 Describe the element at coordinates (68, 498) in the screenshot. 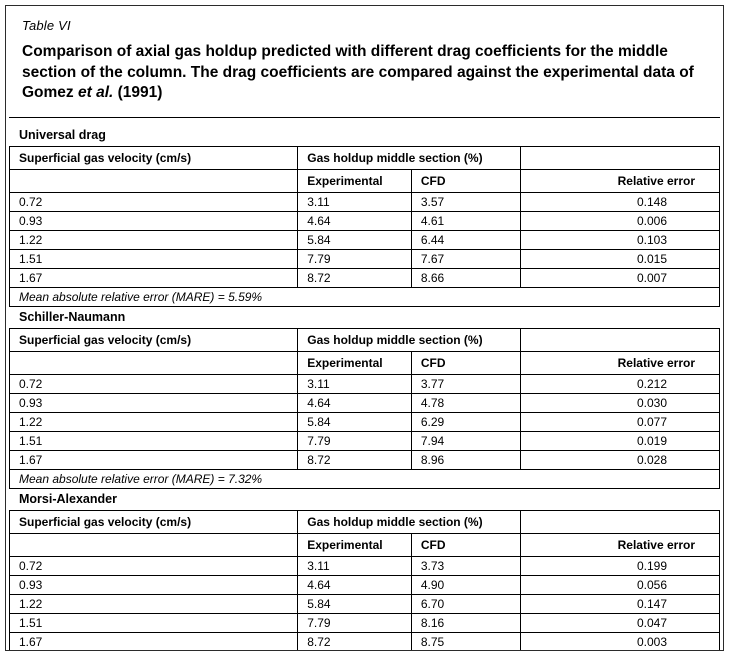

I see `section-label-morsi-alexander: Morsi-Alexander` at that location.